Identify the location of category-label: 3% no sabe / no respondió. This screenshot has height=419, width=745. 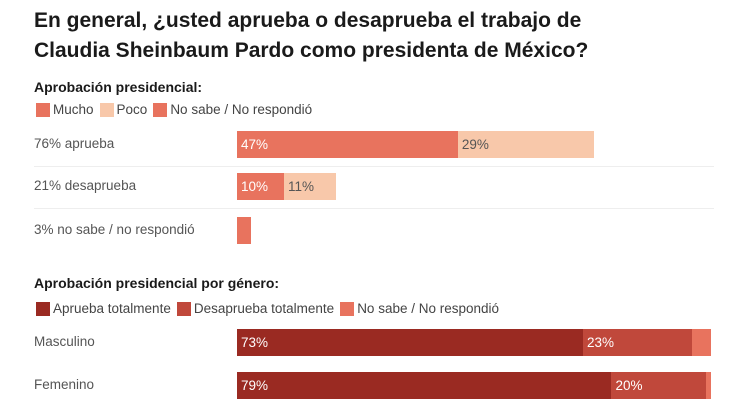
(114, 229).